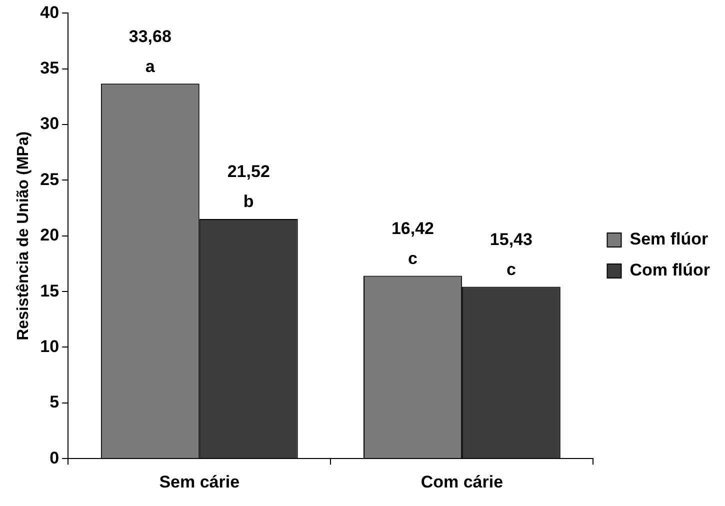 The image size is (725, 506). Describe the element at coordinates (248, 172) in the screenshot. I see `data-label: 21,52` at that location.